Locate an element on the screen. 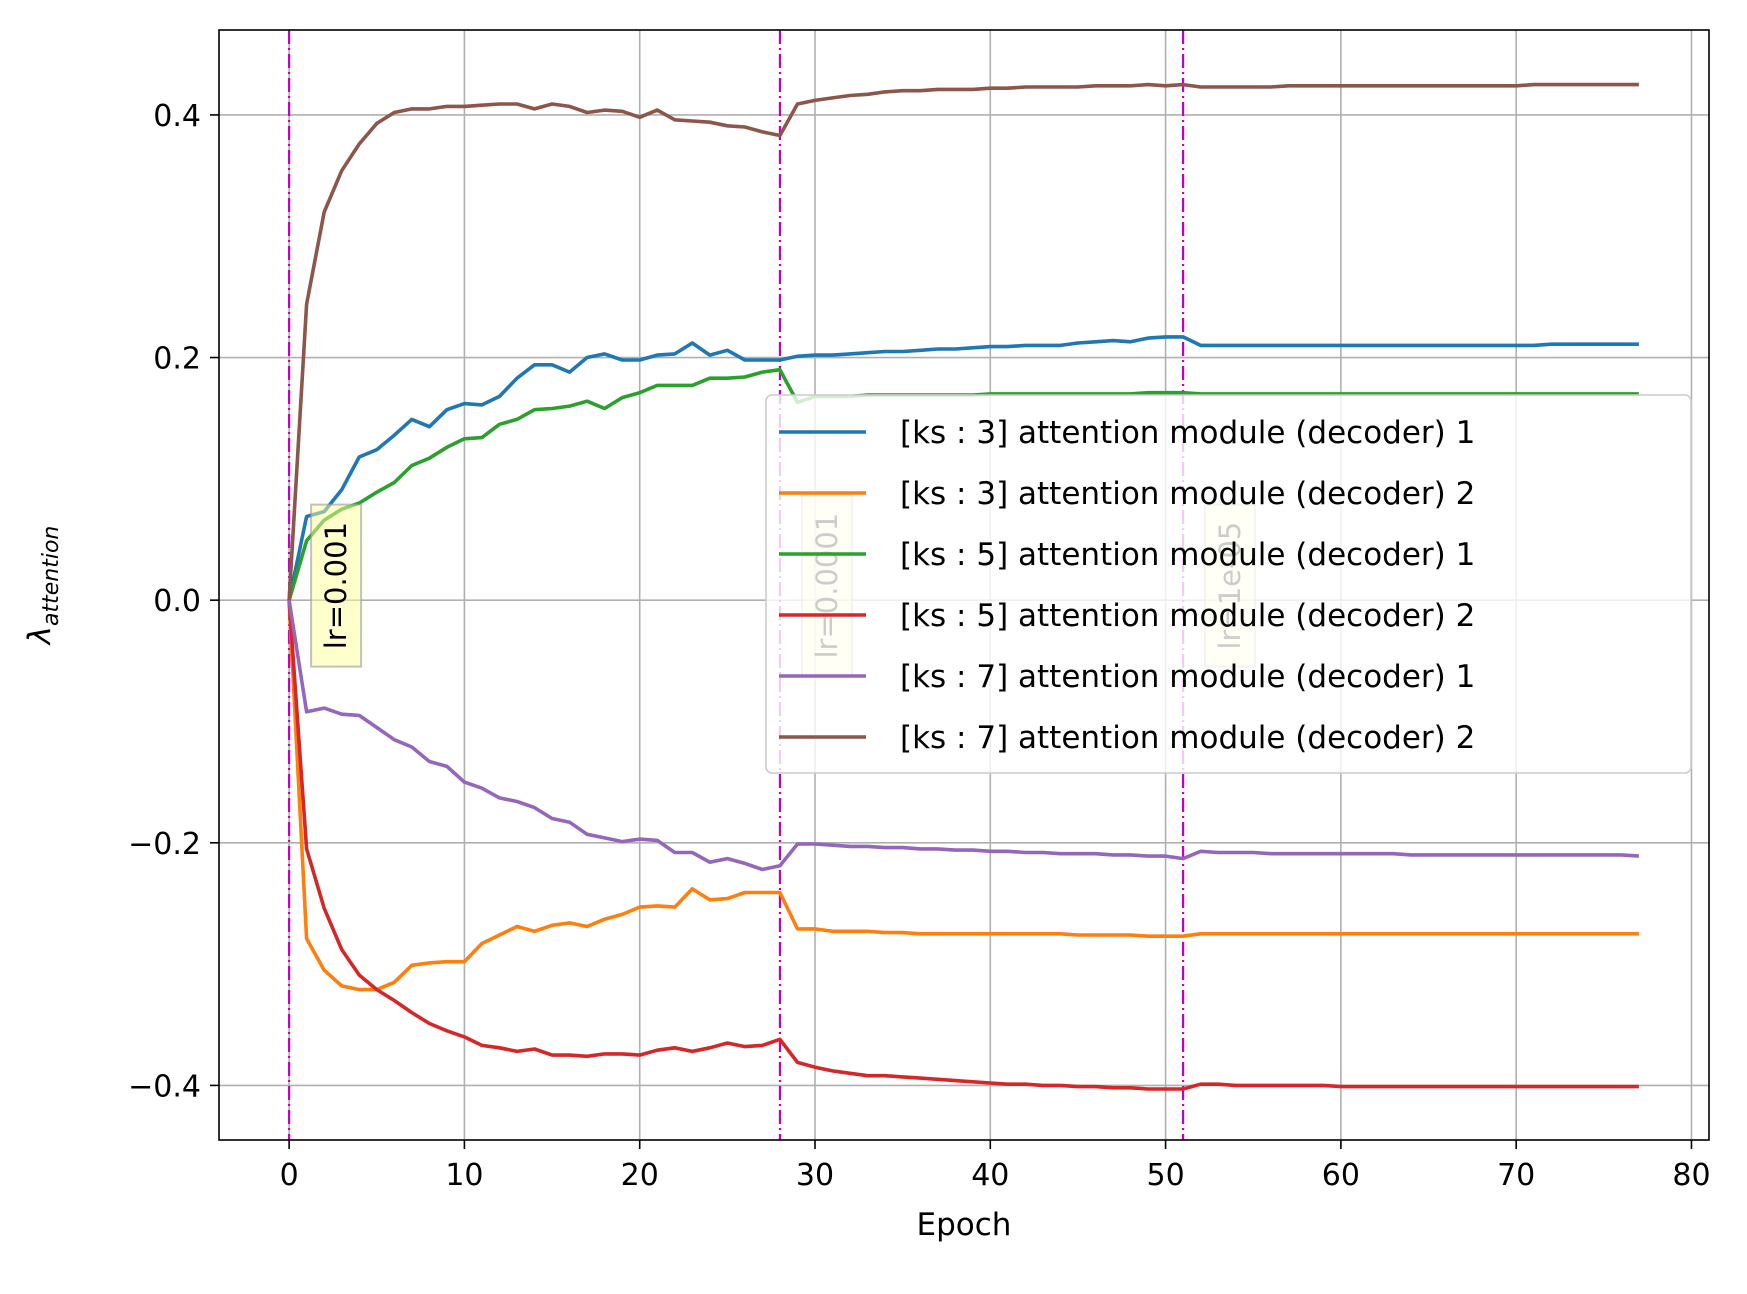 This screenshot has height=1294, width=1747. x-tick-label: 50 is located at coordinates (1165, 1175).